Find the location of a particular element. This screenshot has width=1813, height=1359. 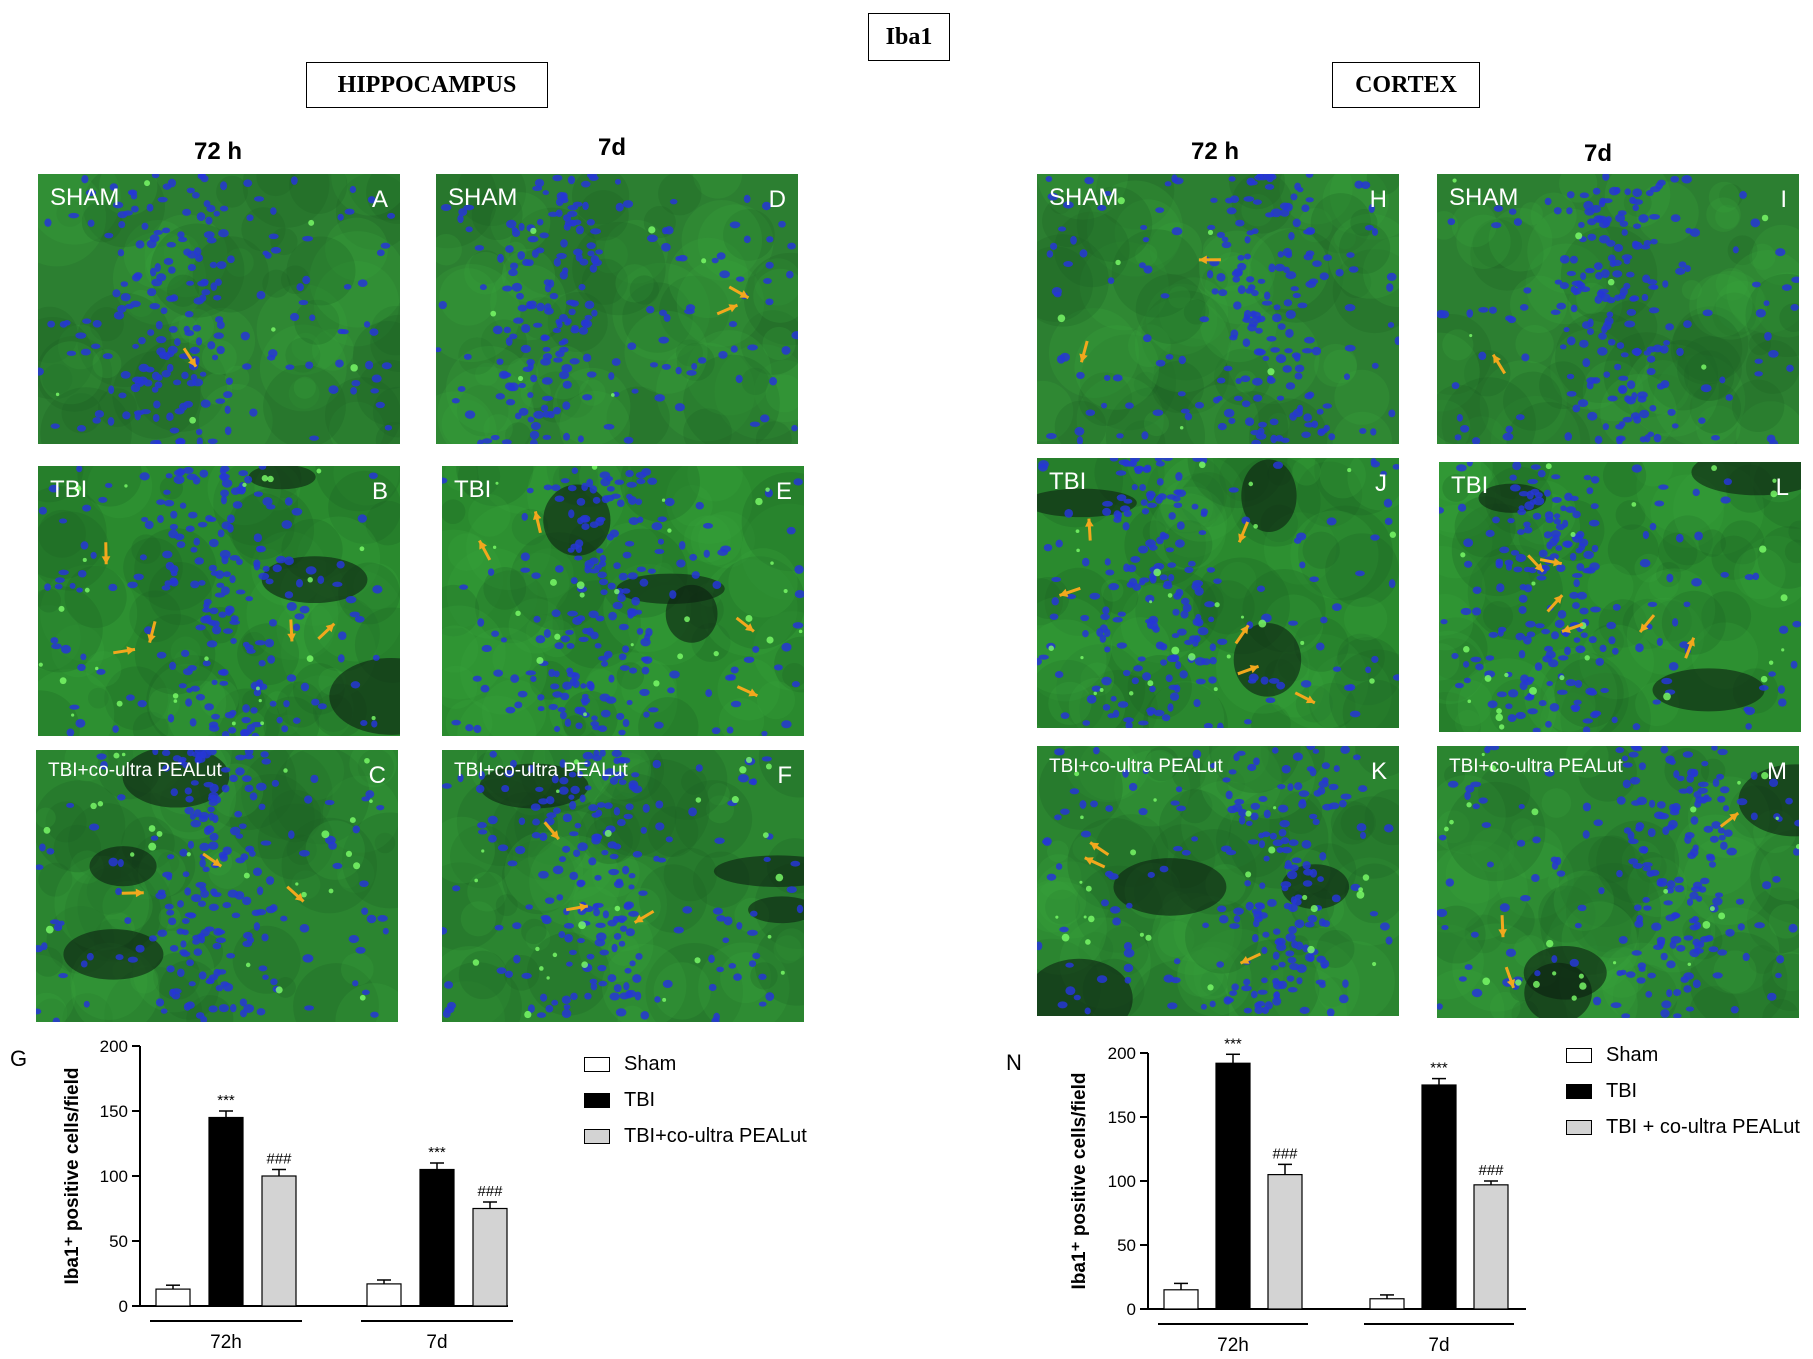

legend-label: TBI+co-ultra PEALut is located at coordinates (715, 1136).